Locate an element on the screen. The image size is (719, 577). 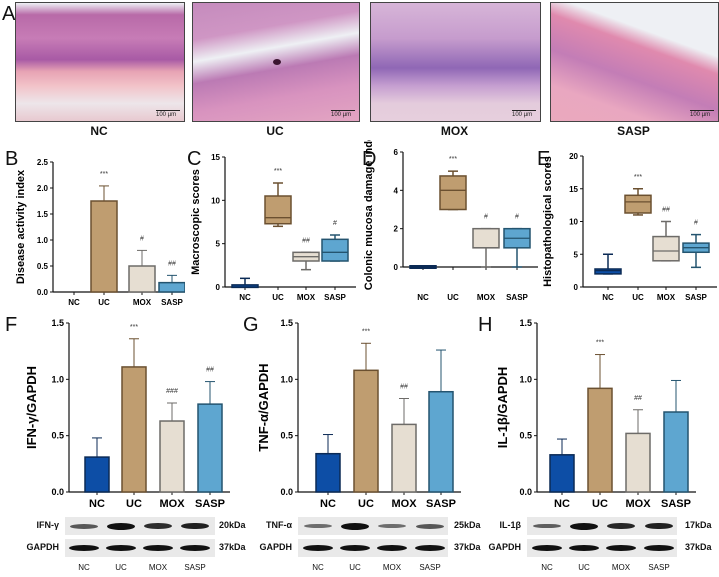
blot-target-kda: 17kDa is located at coordinates (698, 525).